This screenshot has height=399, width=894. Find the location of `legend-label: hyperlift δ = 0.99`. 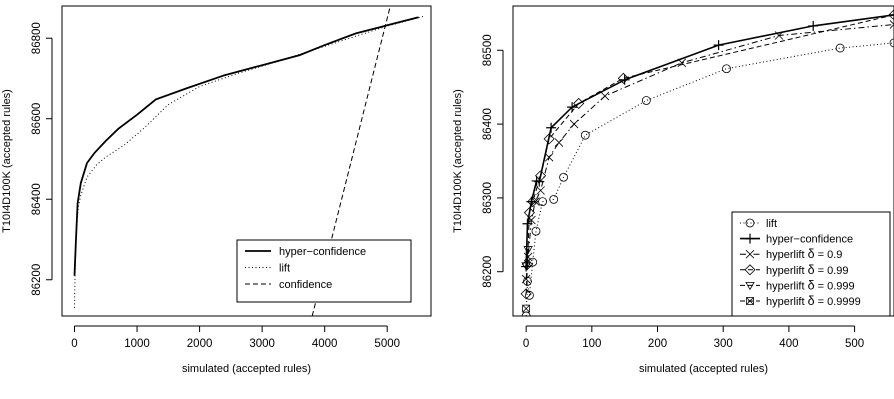

legend-label: hyperlift δ = 0.99 is located at coordinates (807, 270).